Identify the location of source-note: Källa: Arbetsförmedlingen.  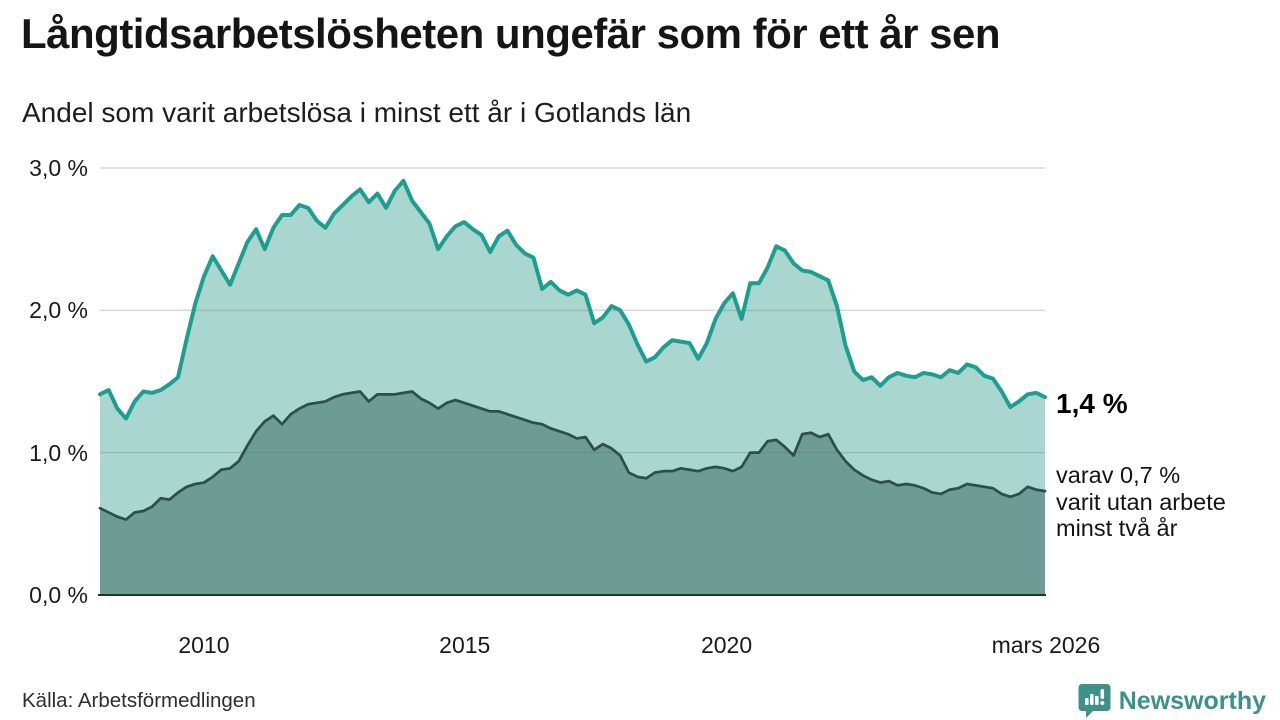
(139, 700).